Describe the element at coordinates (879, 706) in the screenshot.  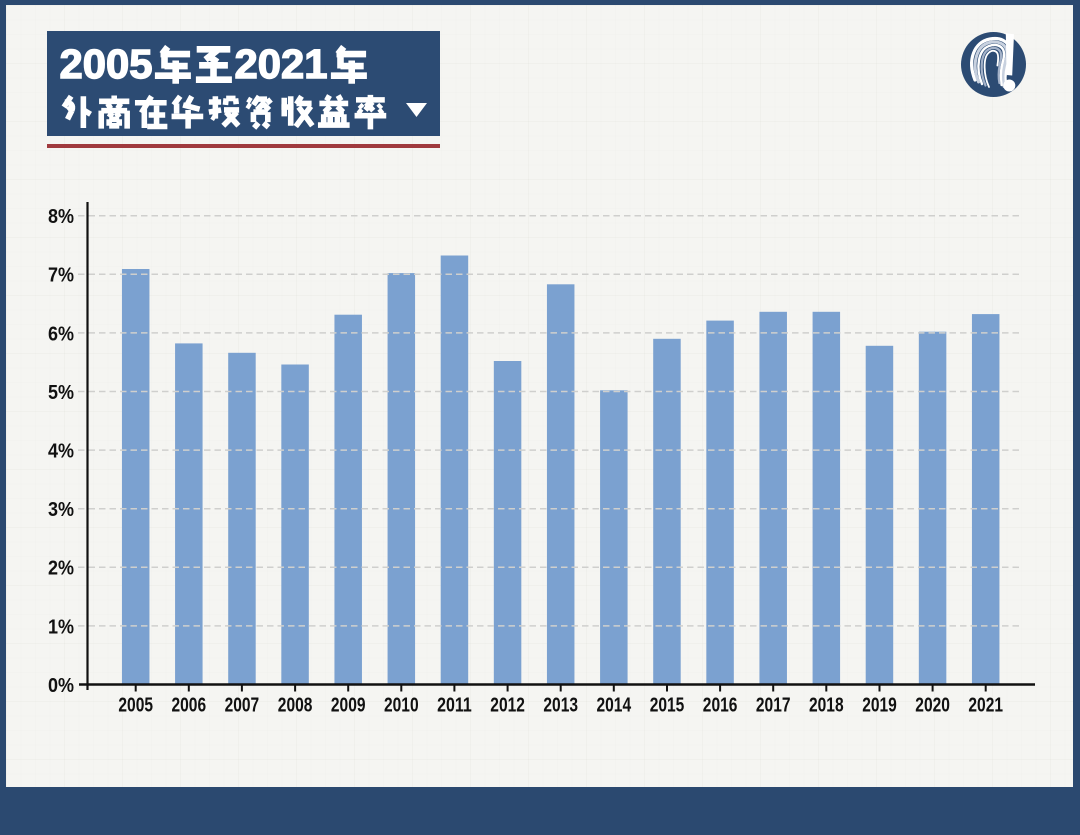
I see `svg-text: 2019` at that location.